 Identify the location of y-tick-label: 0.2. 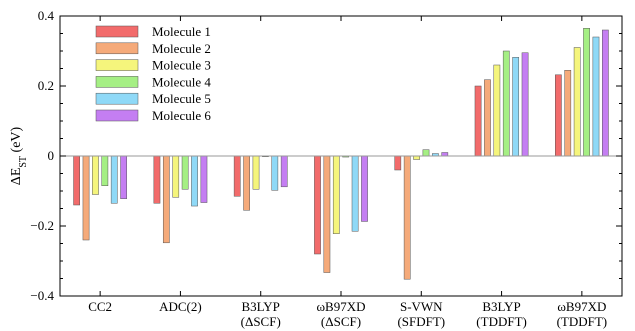
(46, 85).